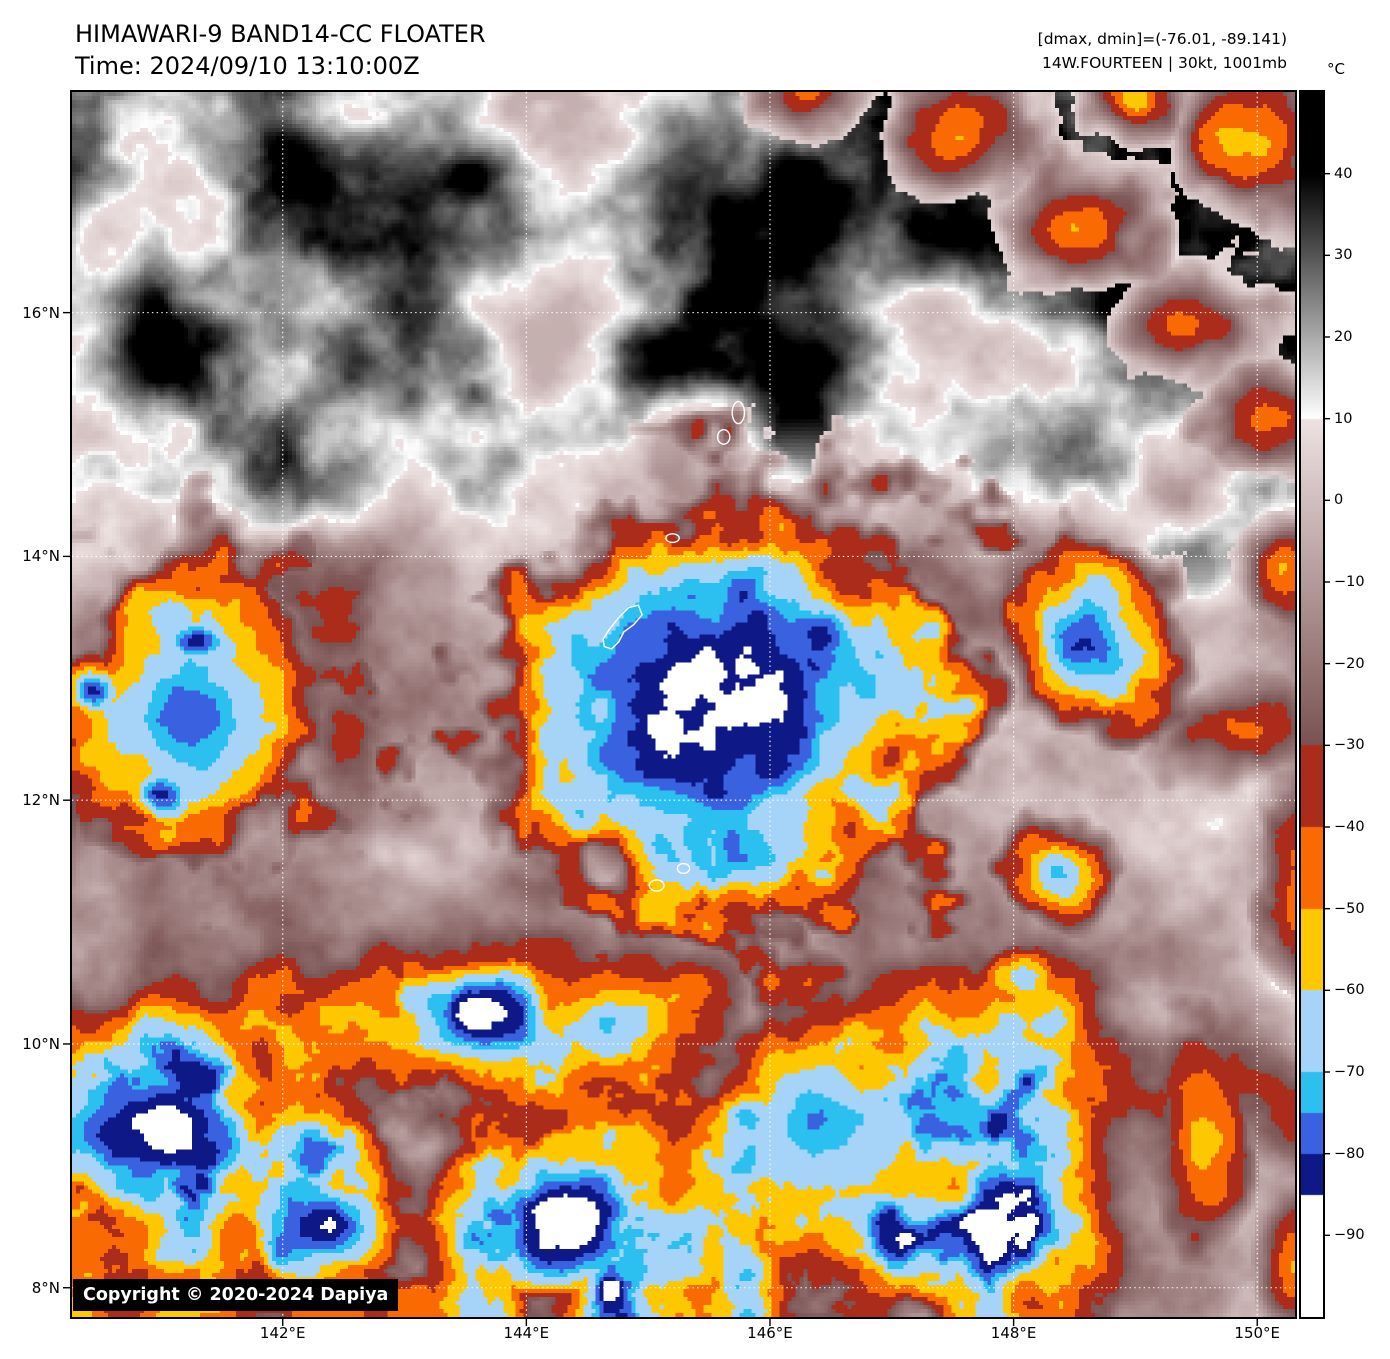  I want to click on colorbar-tick-label-30: 30, so click(1343, 255).